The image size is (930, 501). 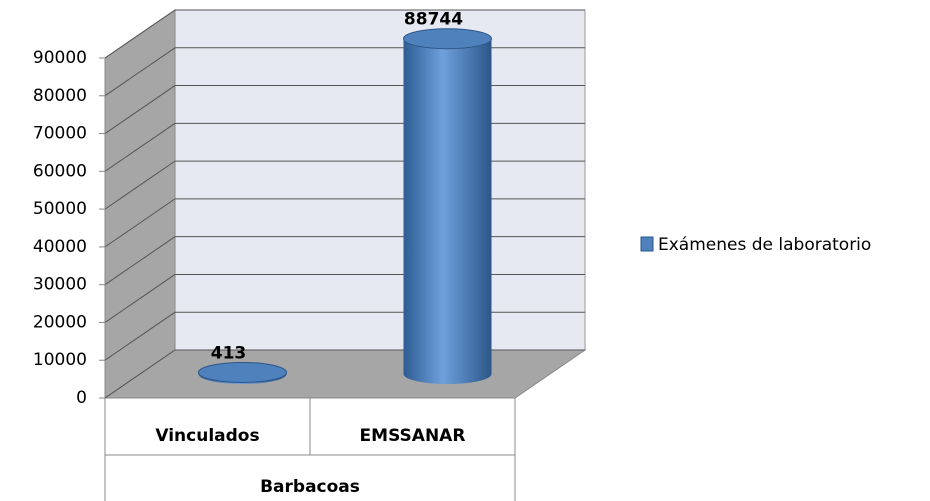 I want to click on side-wall, so click(x=140, y=204).